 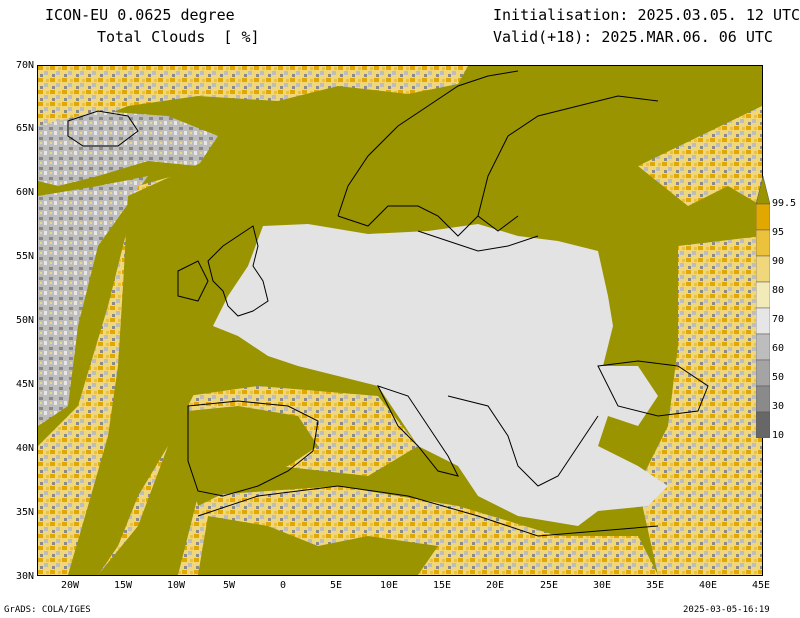 What do you see at coordinates (140, 15) in the screenshot?
I see `model-title: ICON-EU 0.0625 degree` at bounding box center [140, 15].